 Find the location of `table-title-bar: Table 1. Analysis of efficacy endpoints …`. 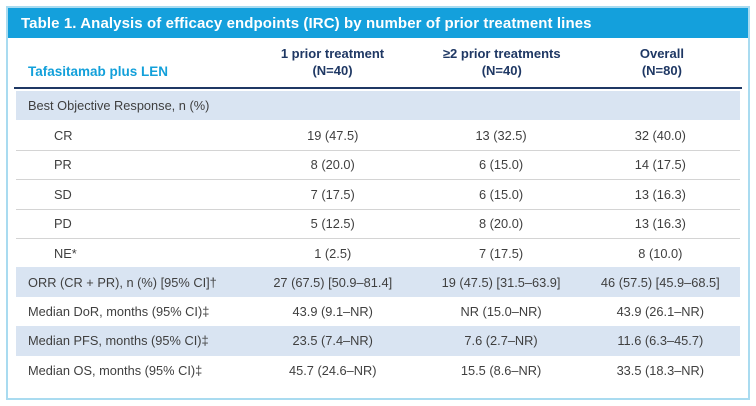

table-title-bar: Table 1. Analysis of efficacy endpoints … is located at coordinates (378, 23).